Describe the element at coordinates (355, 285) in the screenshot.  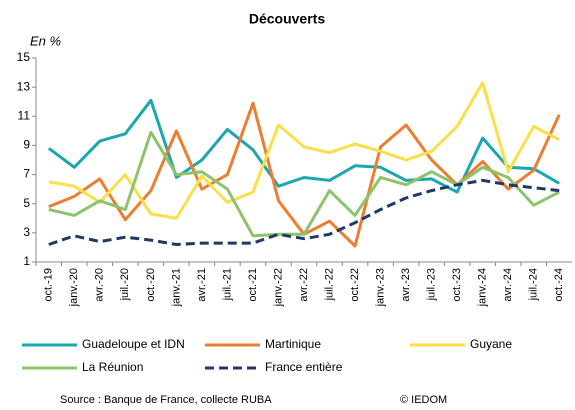
I see `x-tick-label: oct.-22` at that location.